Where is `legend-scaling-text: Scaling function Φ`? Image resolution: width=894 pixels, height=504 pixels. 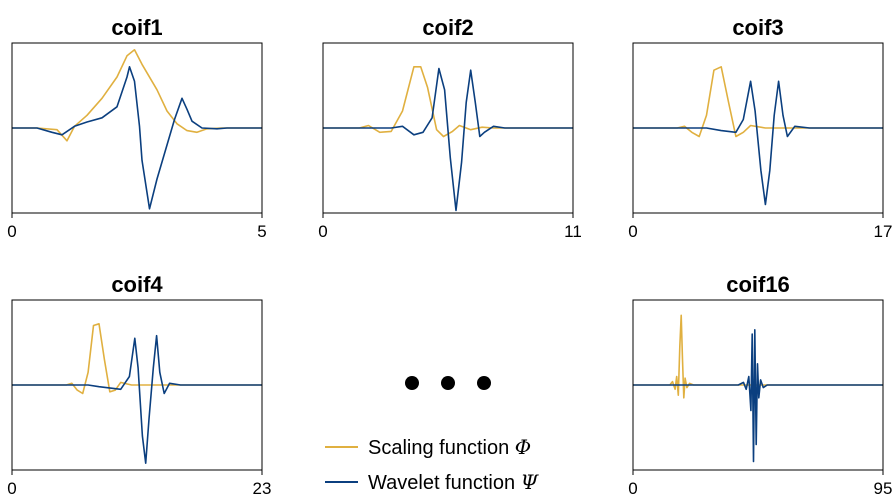
legend-scaling-text: Scaling function Φ is located at coordinates (449, 447).